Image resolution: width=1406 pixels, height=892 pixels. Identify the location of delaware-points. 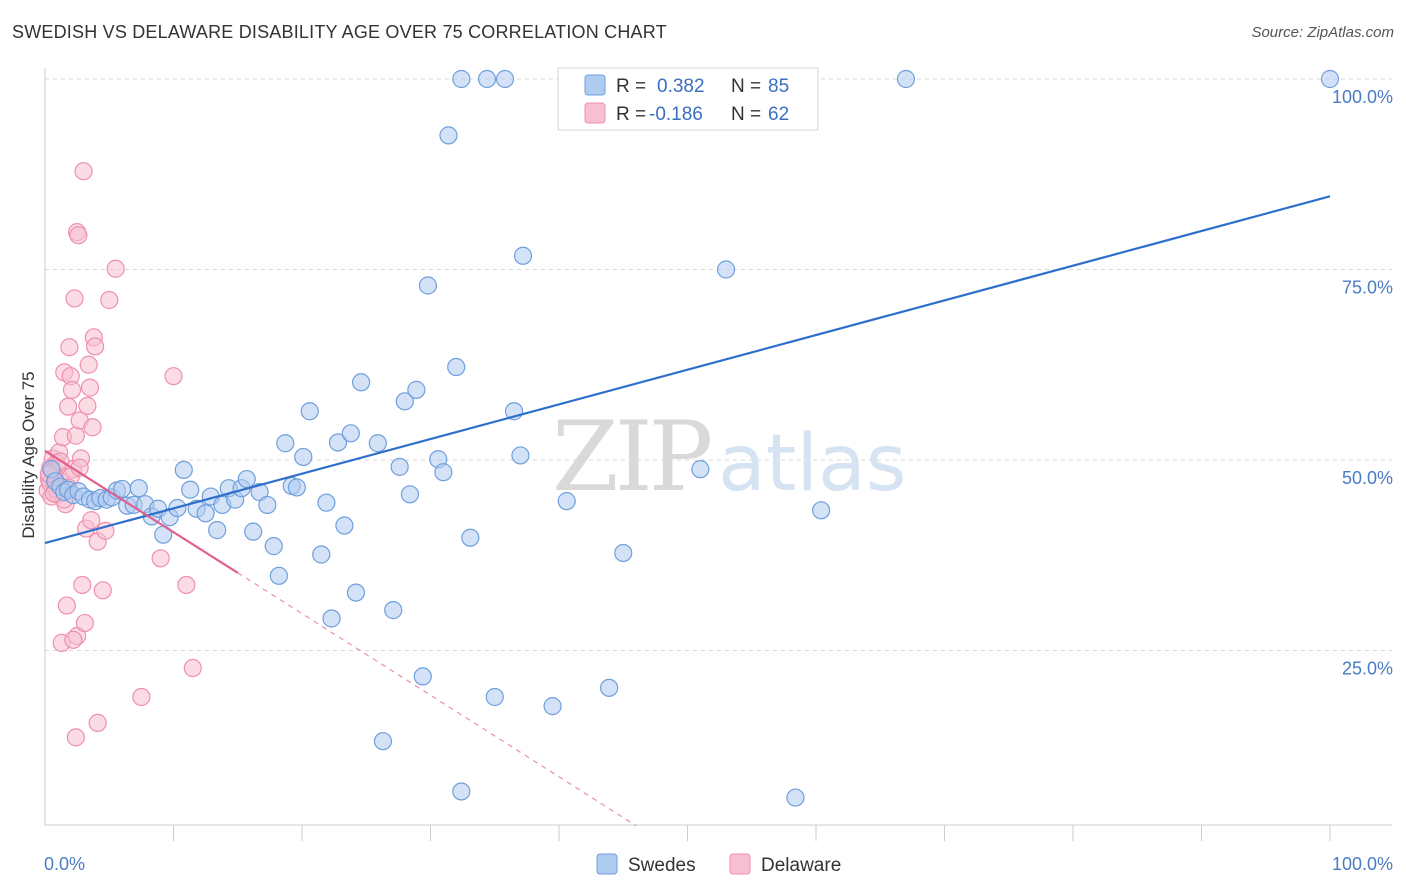
(120, 454).